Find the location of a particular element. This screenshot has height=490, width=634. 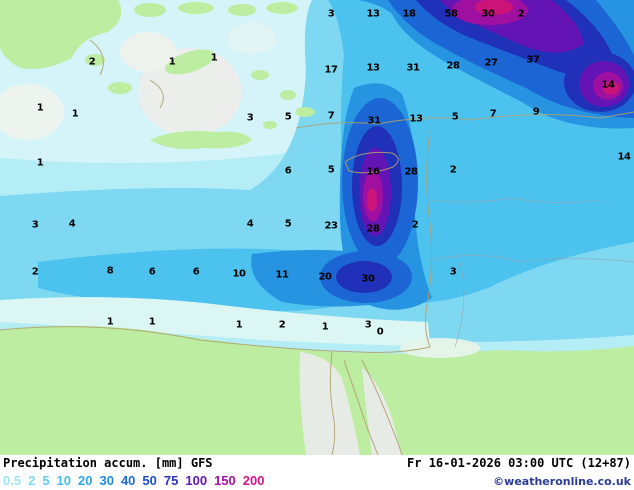

legend-scale: 0.5 2 5 10 20 30 40 50 75 100 150 200 is located at coordinates (133, 480).